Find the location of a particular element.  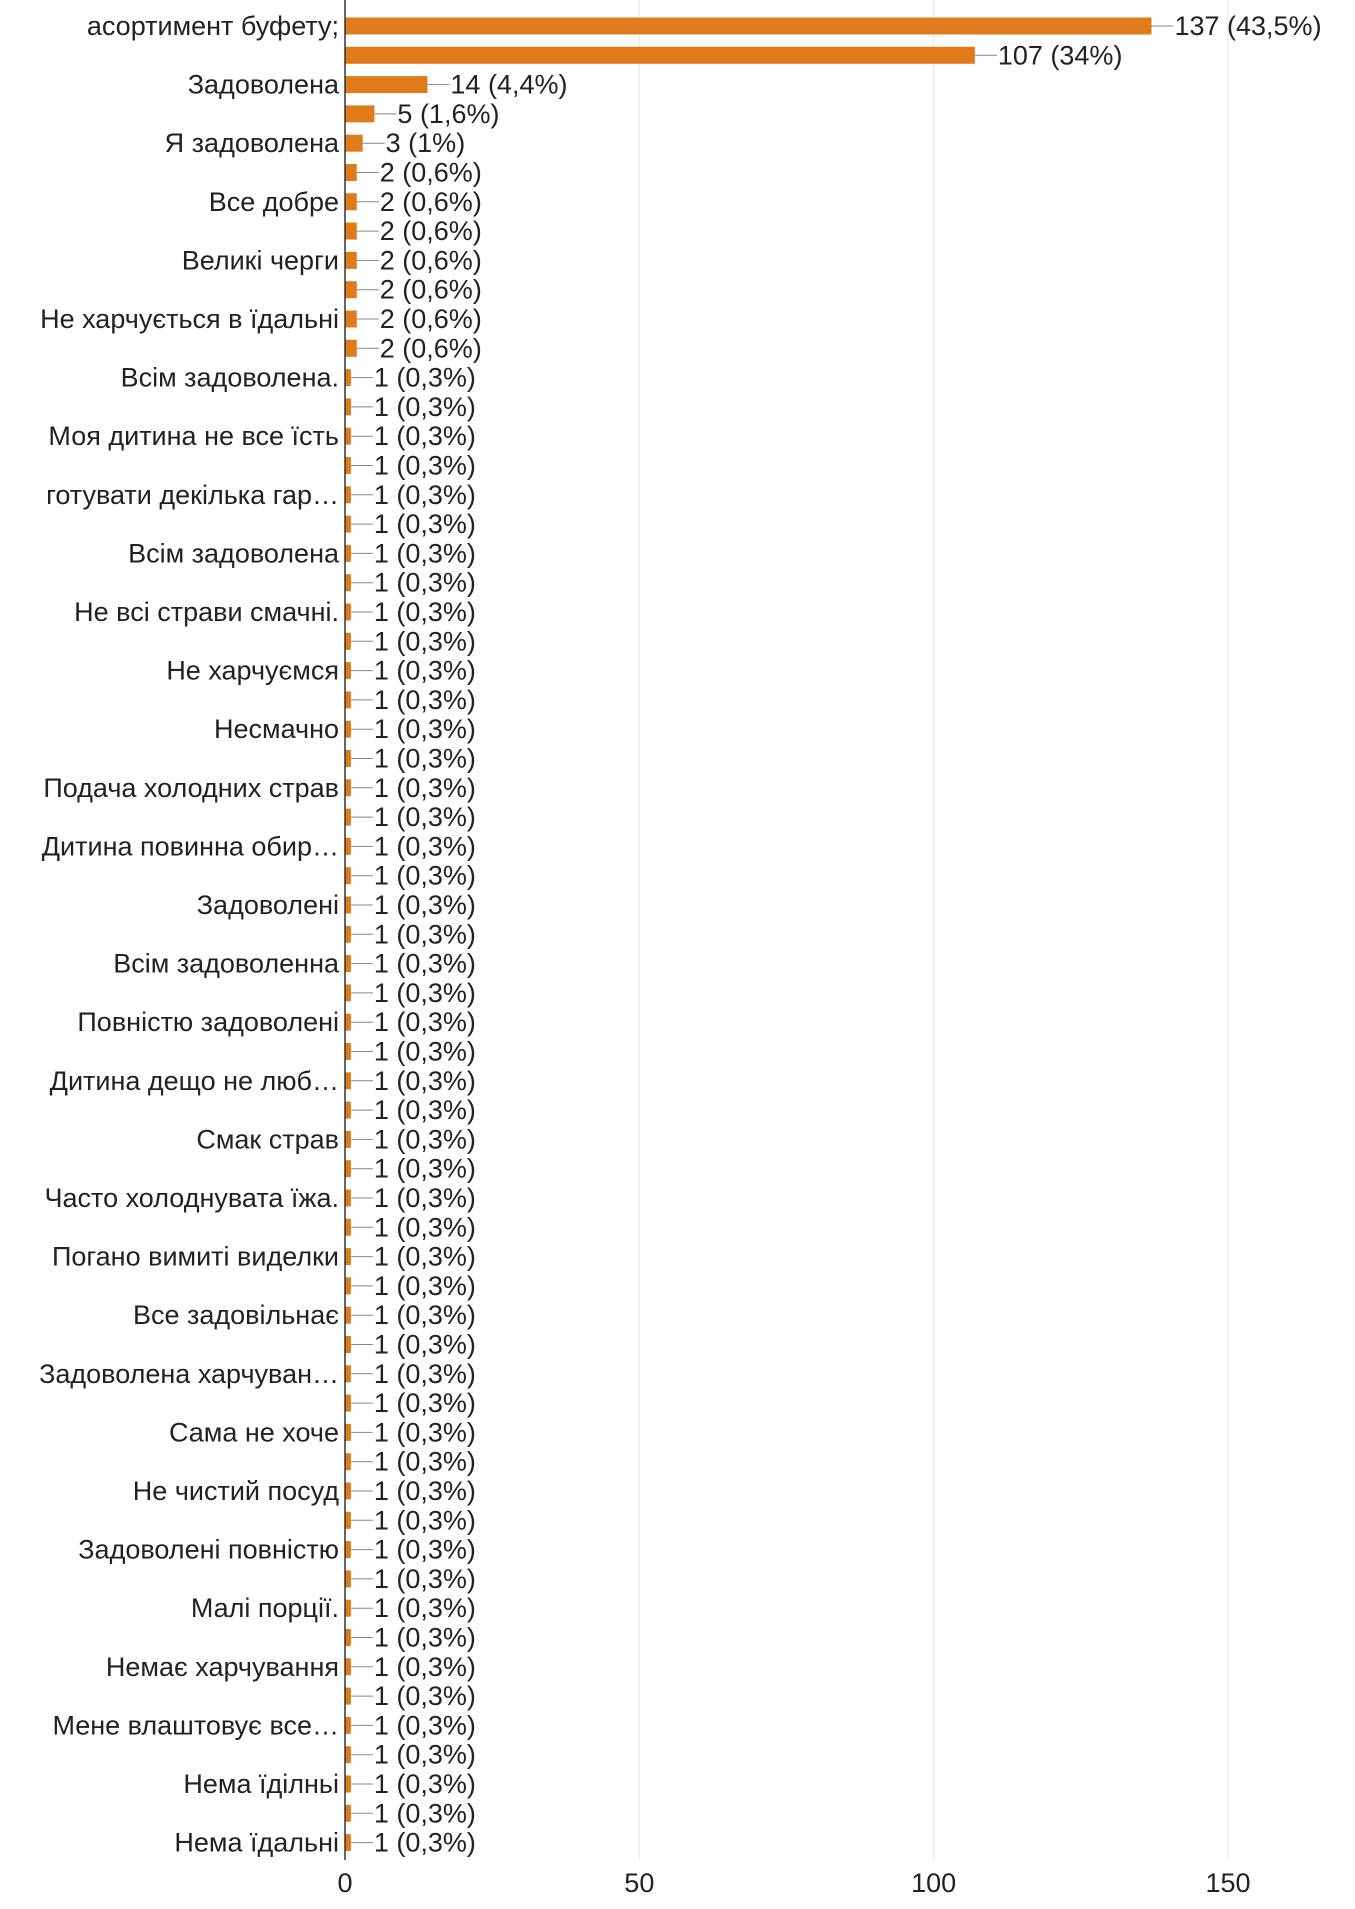

category-label: Всім задоволенна is located at coordinates (226, 964).